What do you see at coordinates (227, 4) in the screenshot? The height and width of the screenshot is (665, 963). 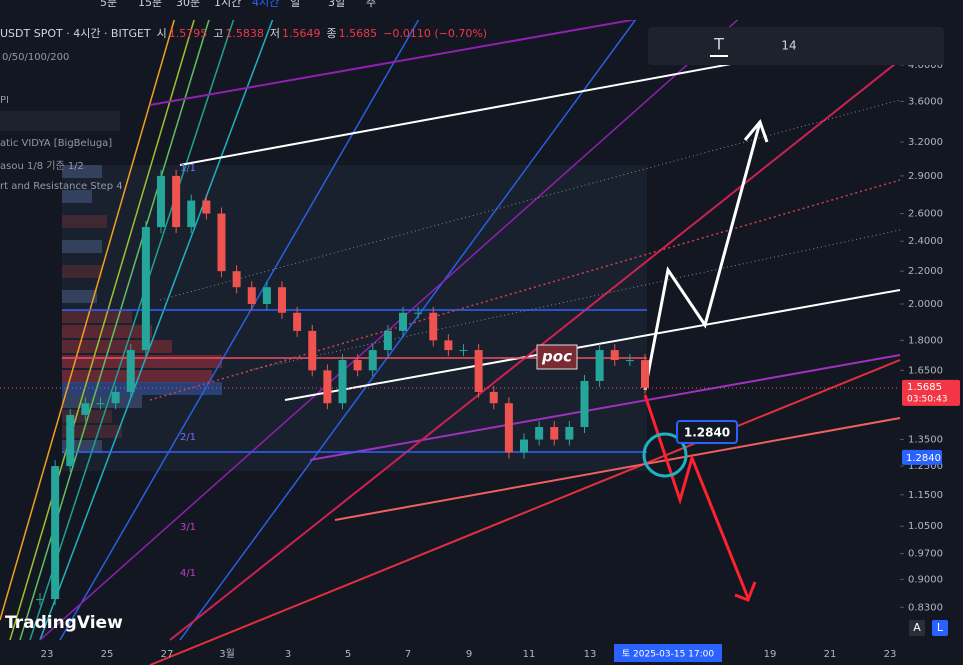 I see `interval-button: 1시간` at bounding box center [227, 4].